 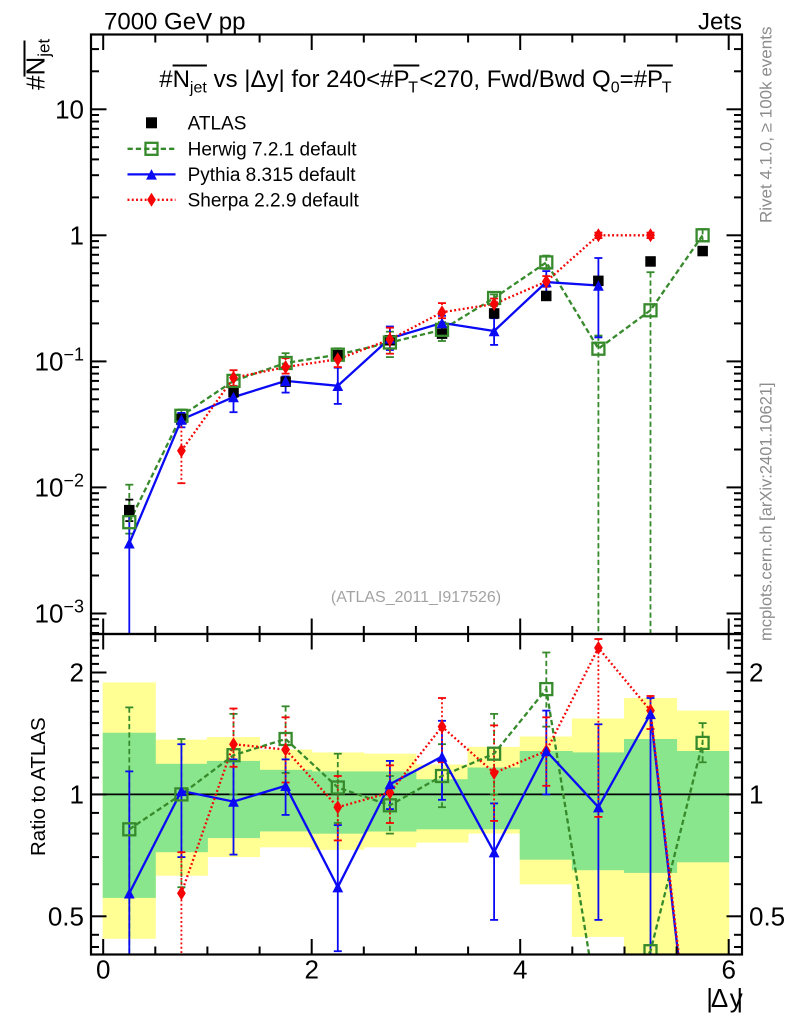 What do you see at coordinates (767, 511) in the screenshot?
I see `svg-text:mcplots.cern.ch [arXiv:2401.10: mcplots.cern.ch [arXiv:2401.10621]` at bounding box center [767, 511].